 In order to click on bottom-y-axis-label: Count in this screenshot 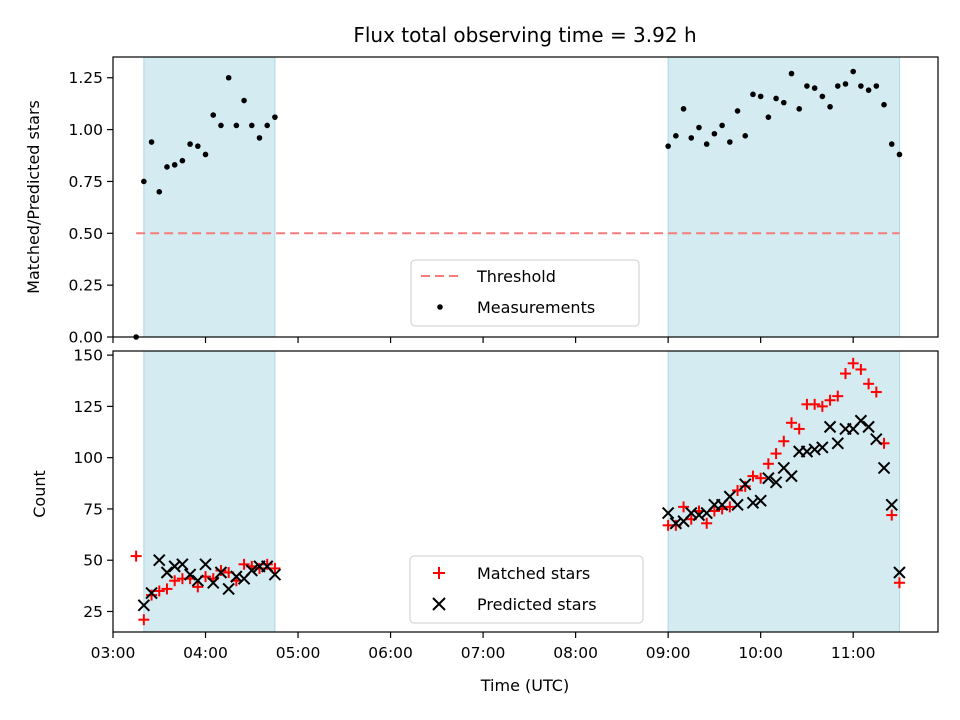, I will do `click(39, 494)`.